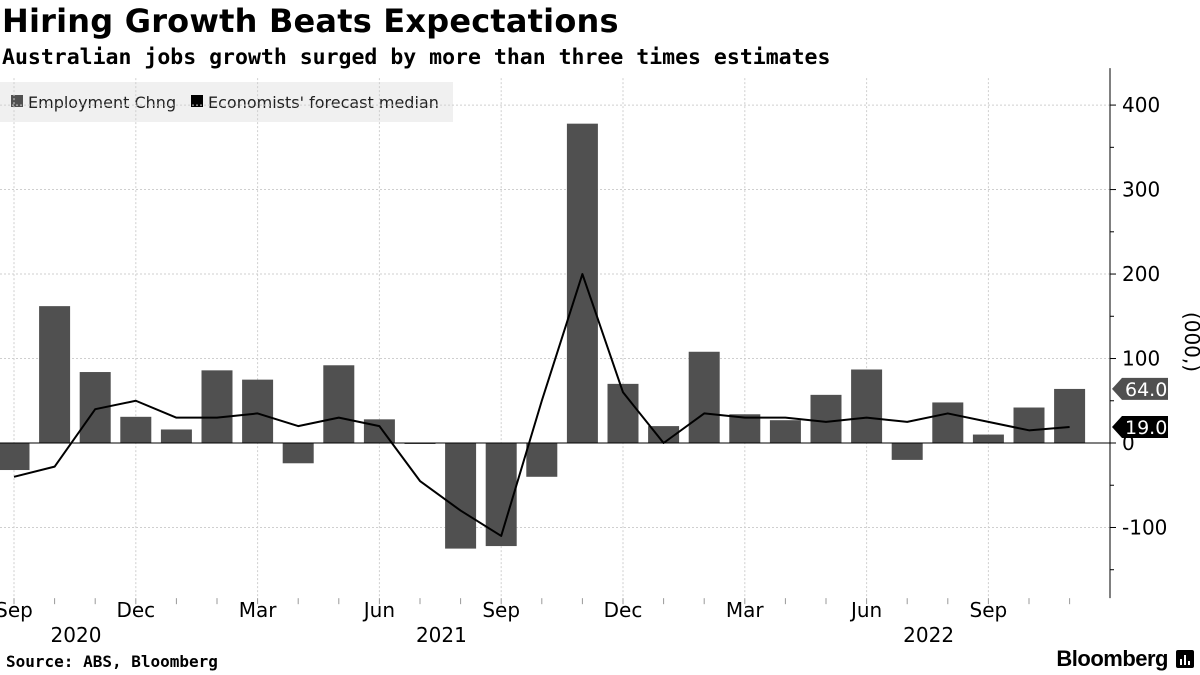 The width and height of the screenshot is (1200, 675). Describe the element at coordinates (1070, 415) in the screenshot. I see `bar-nov-2022` at that location.